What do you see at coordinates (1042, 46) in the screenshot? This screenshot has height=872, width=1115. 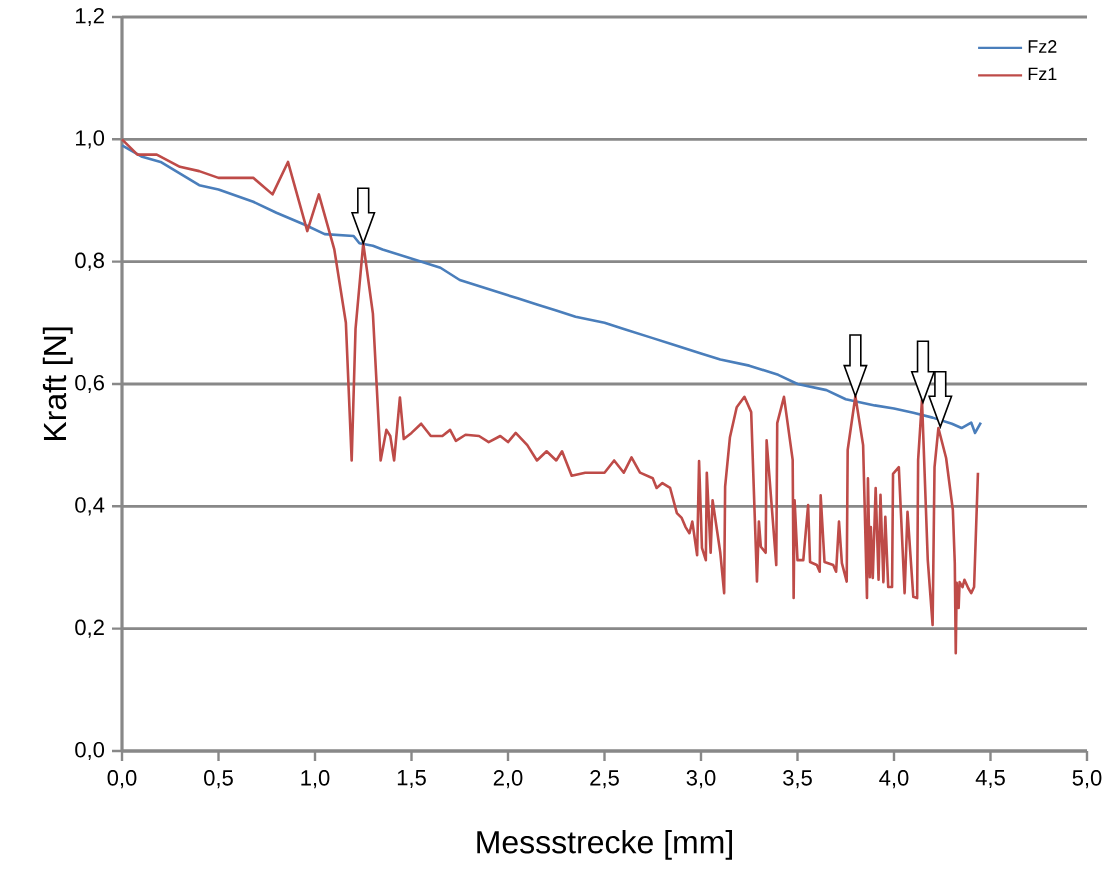 I see `legend-label: Fz2` at bounding box center [1042, 46].